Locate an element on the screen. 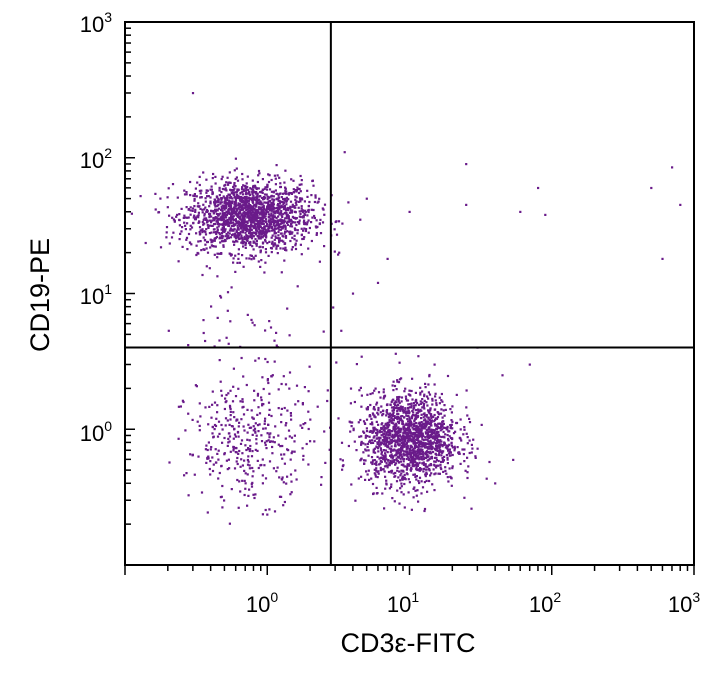 Image resolution: width=721 pixels, height=675 pixels. y-axis-title: CD19-PE is located at coordinates (40, 295).